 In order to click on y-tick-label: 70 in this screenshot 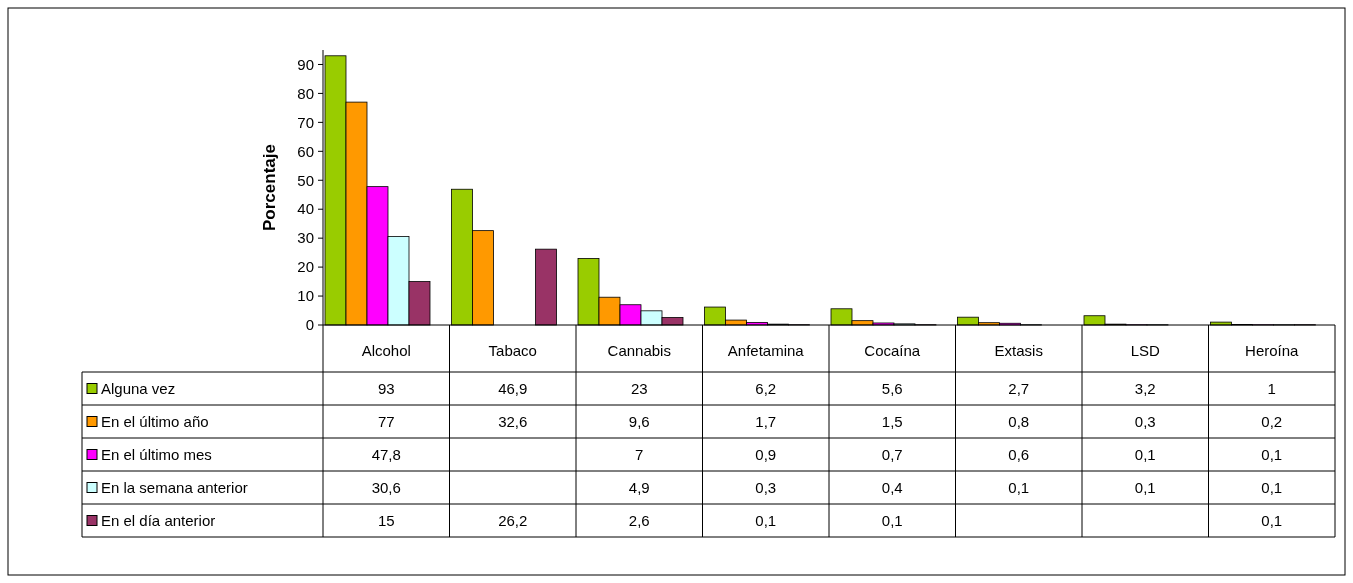, I will do `click(305, 122)`.